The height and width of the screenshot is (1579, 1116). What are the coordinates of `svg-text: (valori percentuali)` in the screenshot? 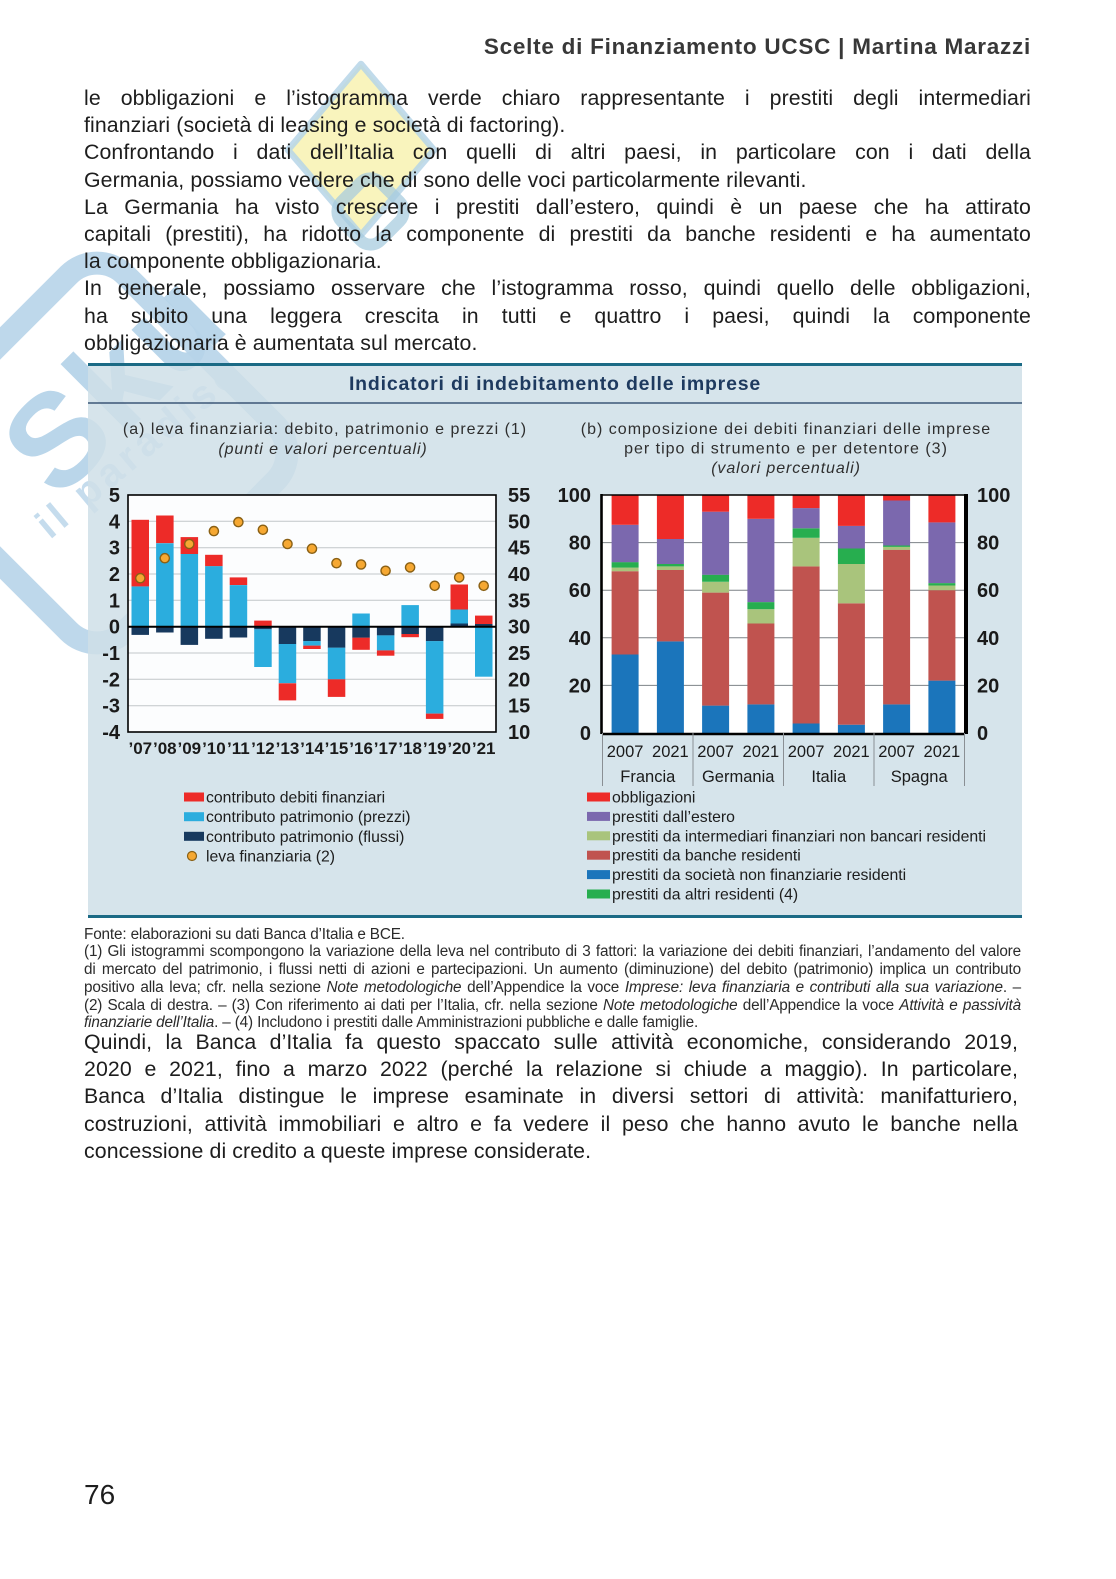 It's located at (786, 468).